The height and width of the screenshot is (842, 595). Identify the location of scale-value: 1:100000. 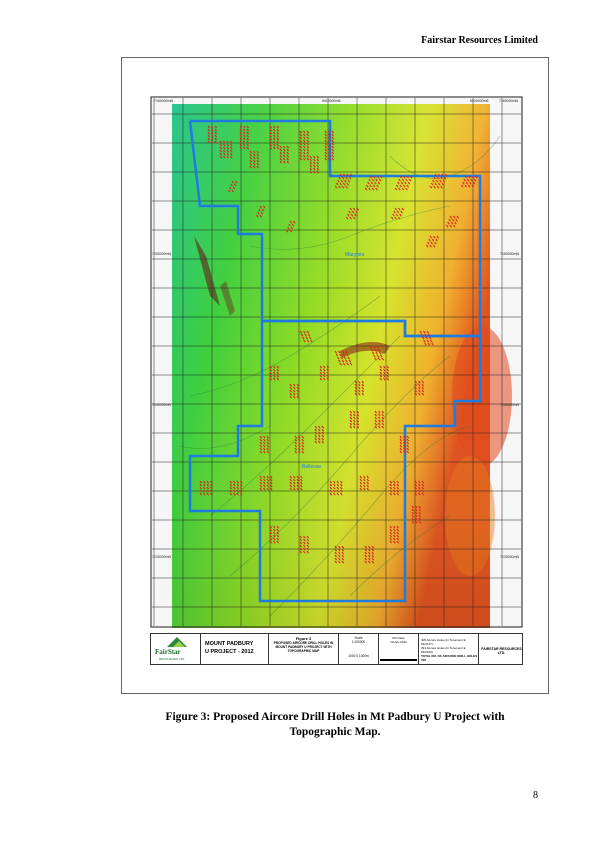
(358, 642).